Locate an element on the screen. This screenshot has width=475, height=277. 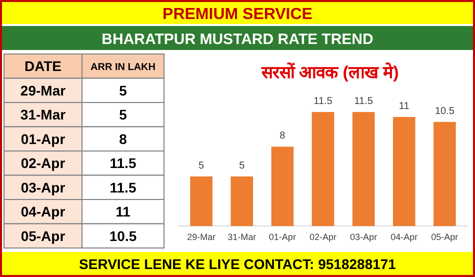
category-label: 01-Apr is located at coordinates (43, 138).